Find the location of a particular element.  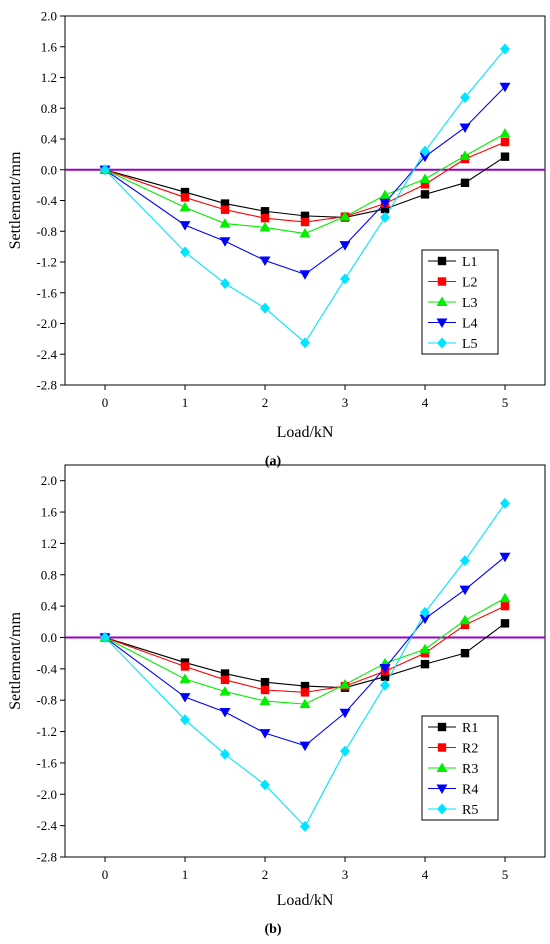

y-tick-label: 1.2 is located at coordinates (49, 77).